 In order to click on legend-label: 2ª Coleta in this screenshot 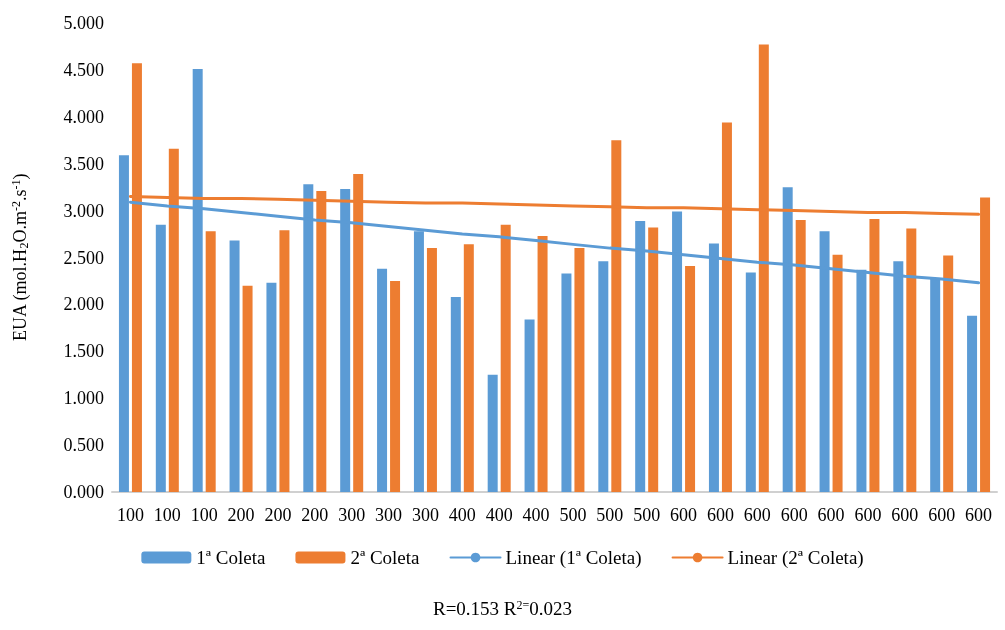, I will do `click(385, 557)`.